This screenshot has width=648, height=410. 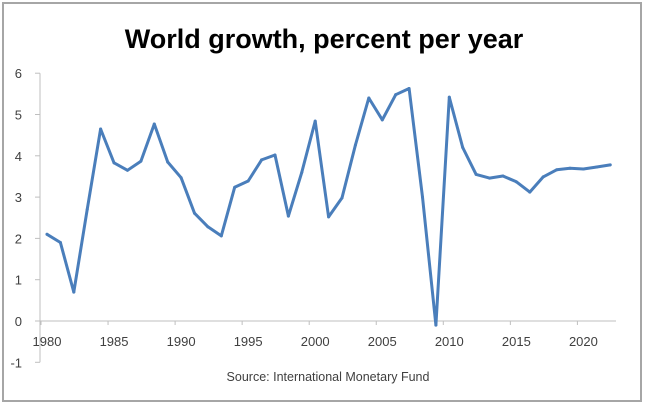 What do you see at coordinates (18, 197) in the screenshot?
I see `y-tick-label: 3` at bounding box center [18, 197].